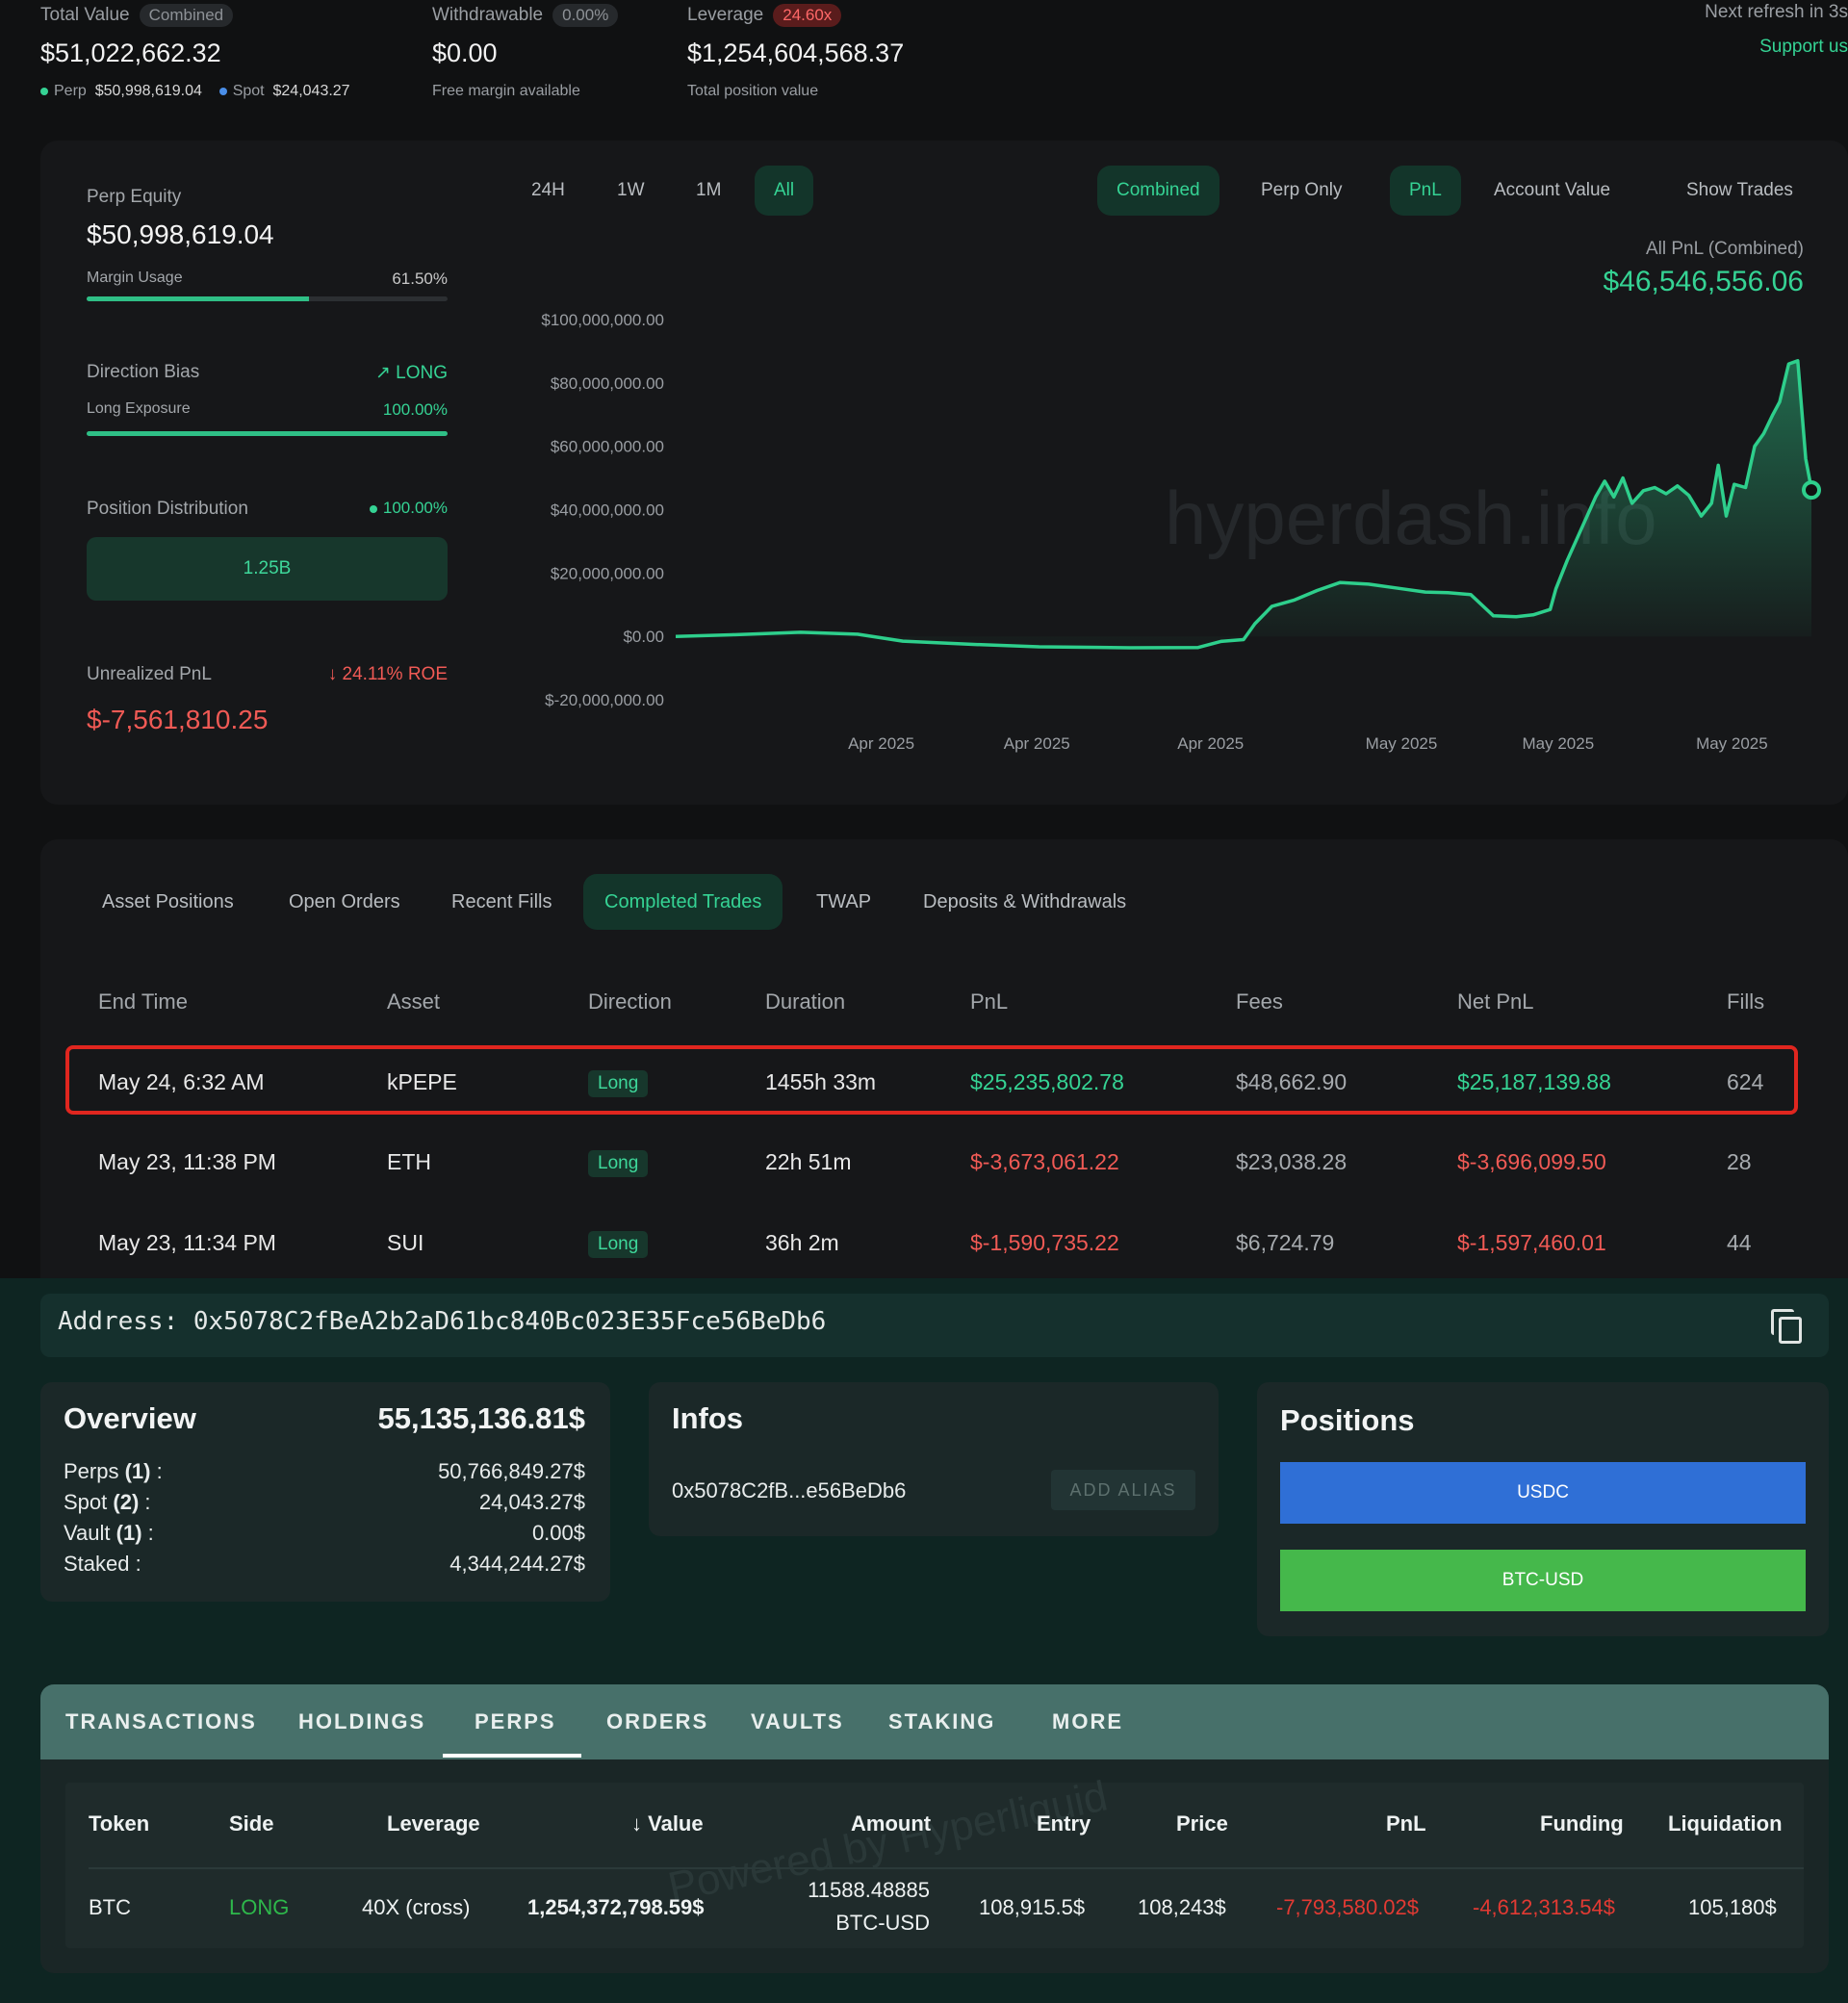 Image resolution: width=1848 pixels, height=2003 pixels. Describe the element at coordinates (789, 1490) in the screenshot. I see `short-address: 0x5078C2fB...e56BeDb6` at that location.